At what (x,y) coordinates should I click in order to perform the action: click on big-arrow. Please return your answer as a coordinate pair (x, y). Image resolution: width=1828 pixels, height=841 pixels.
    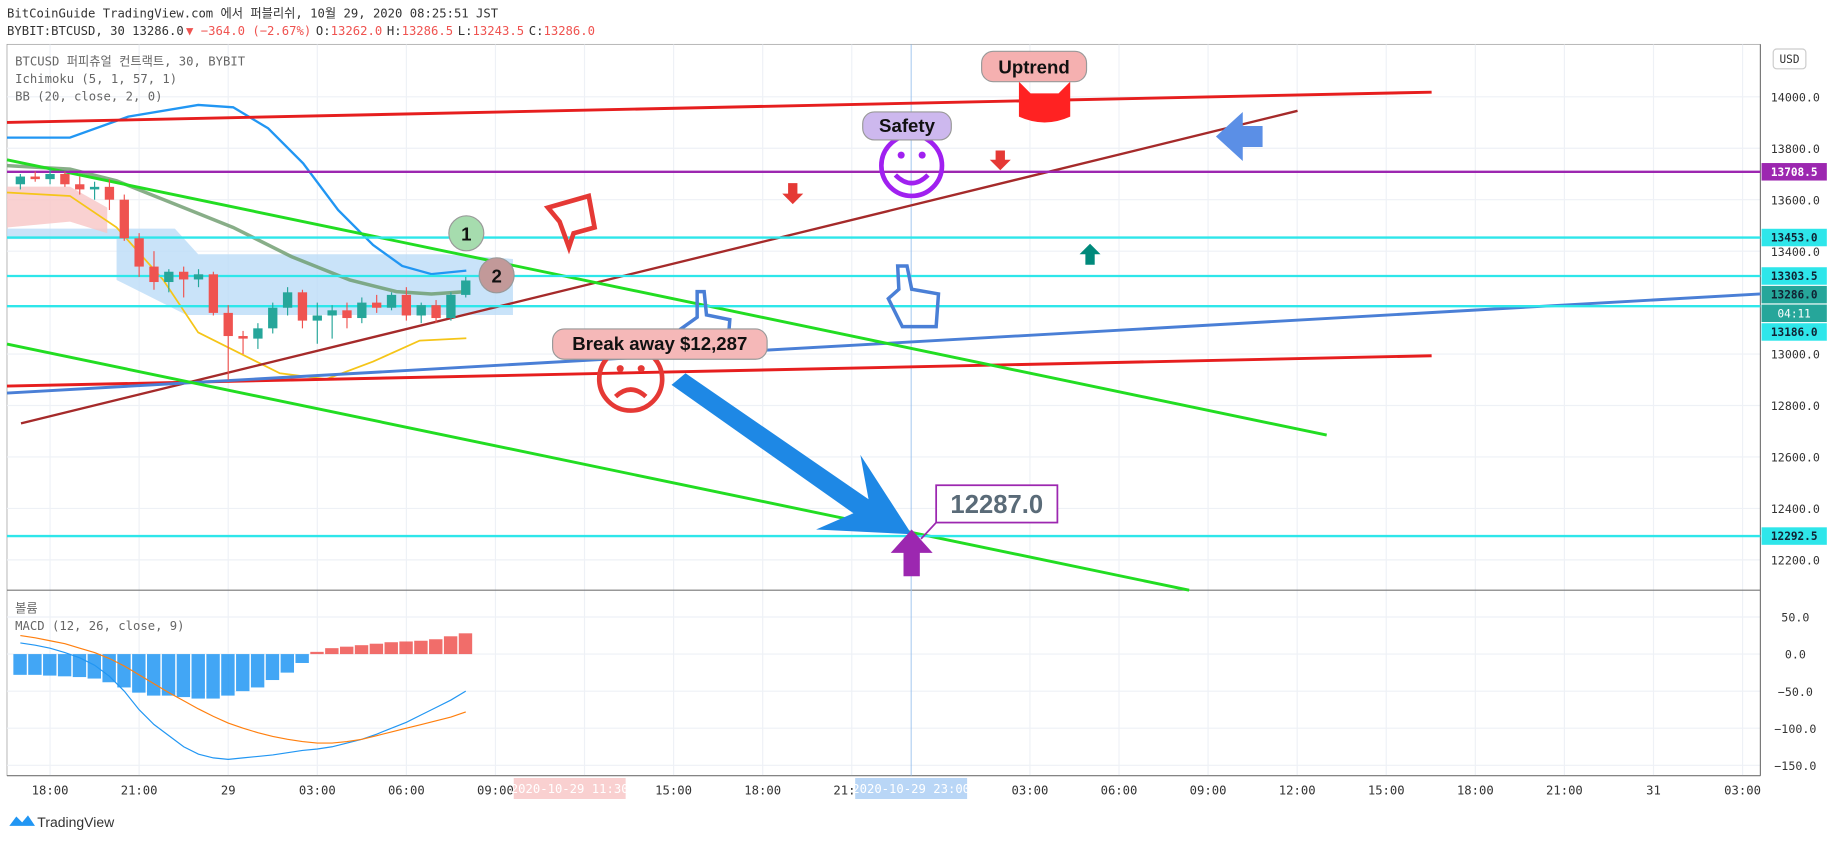
    Looking at the image, I should click on (791, 454).